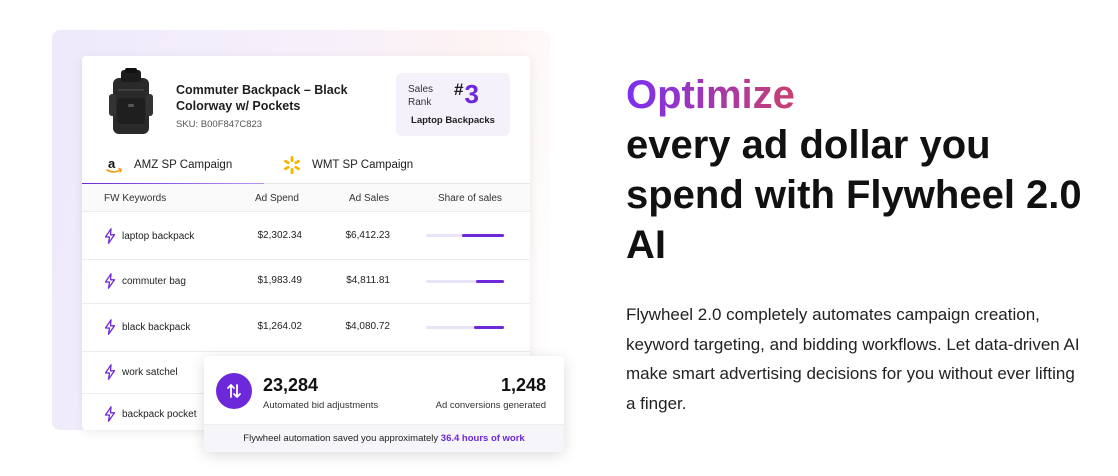 The width and height of the screenshot is (1118, 476). I want to click on col-share-header: Share of sales, so click(470, 198).